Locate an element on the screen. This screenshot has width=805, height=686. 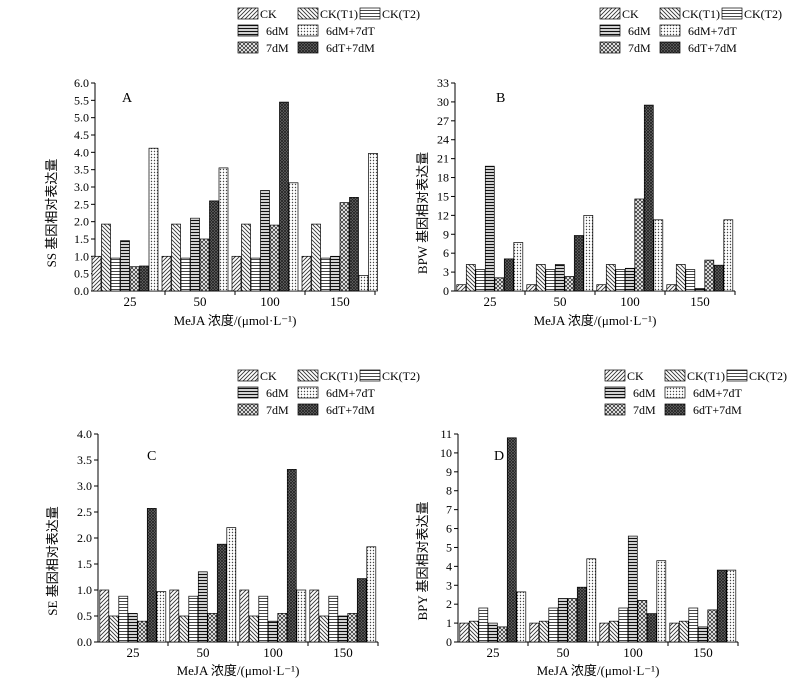
bar-a-50-6dm7dt is located at coordinates (223, 229).